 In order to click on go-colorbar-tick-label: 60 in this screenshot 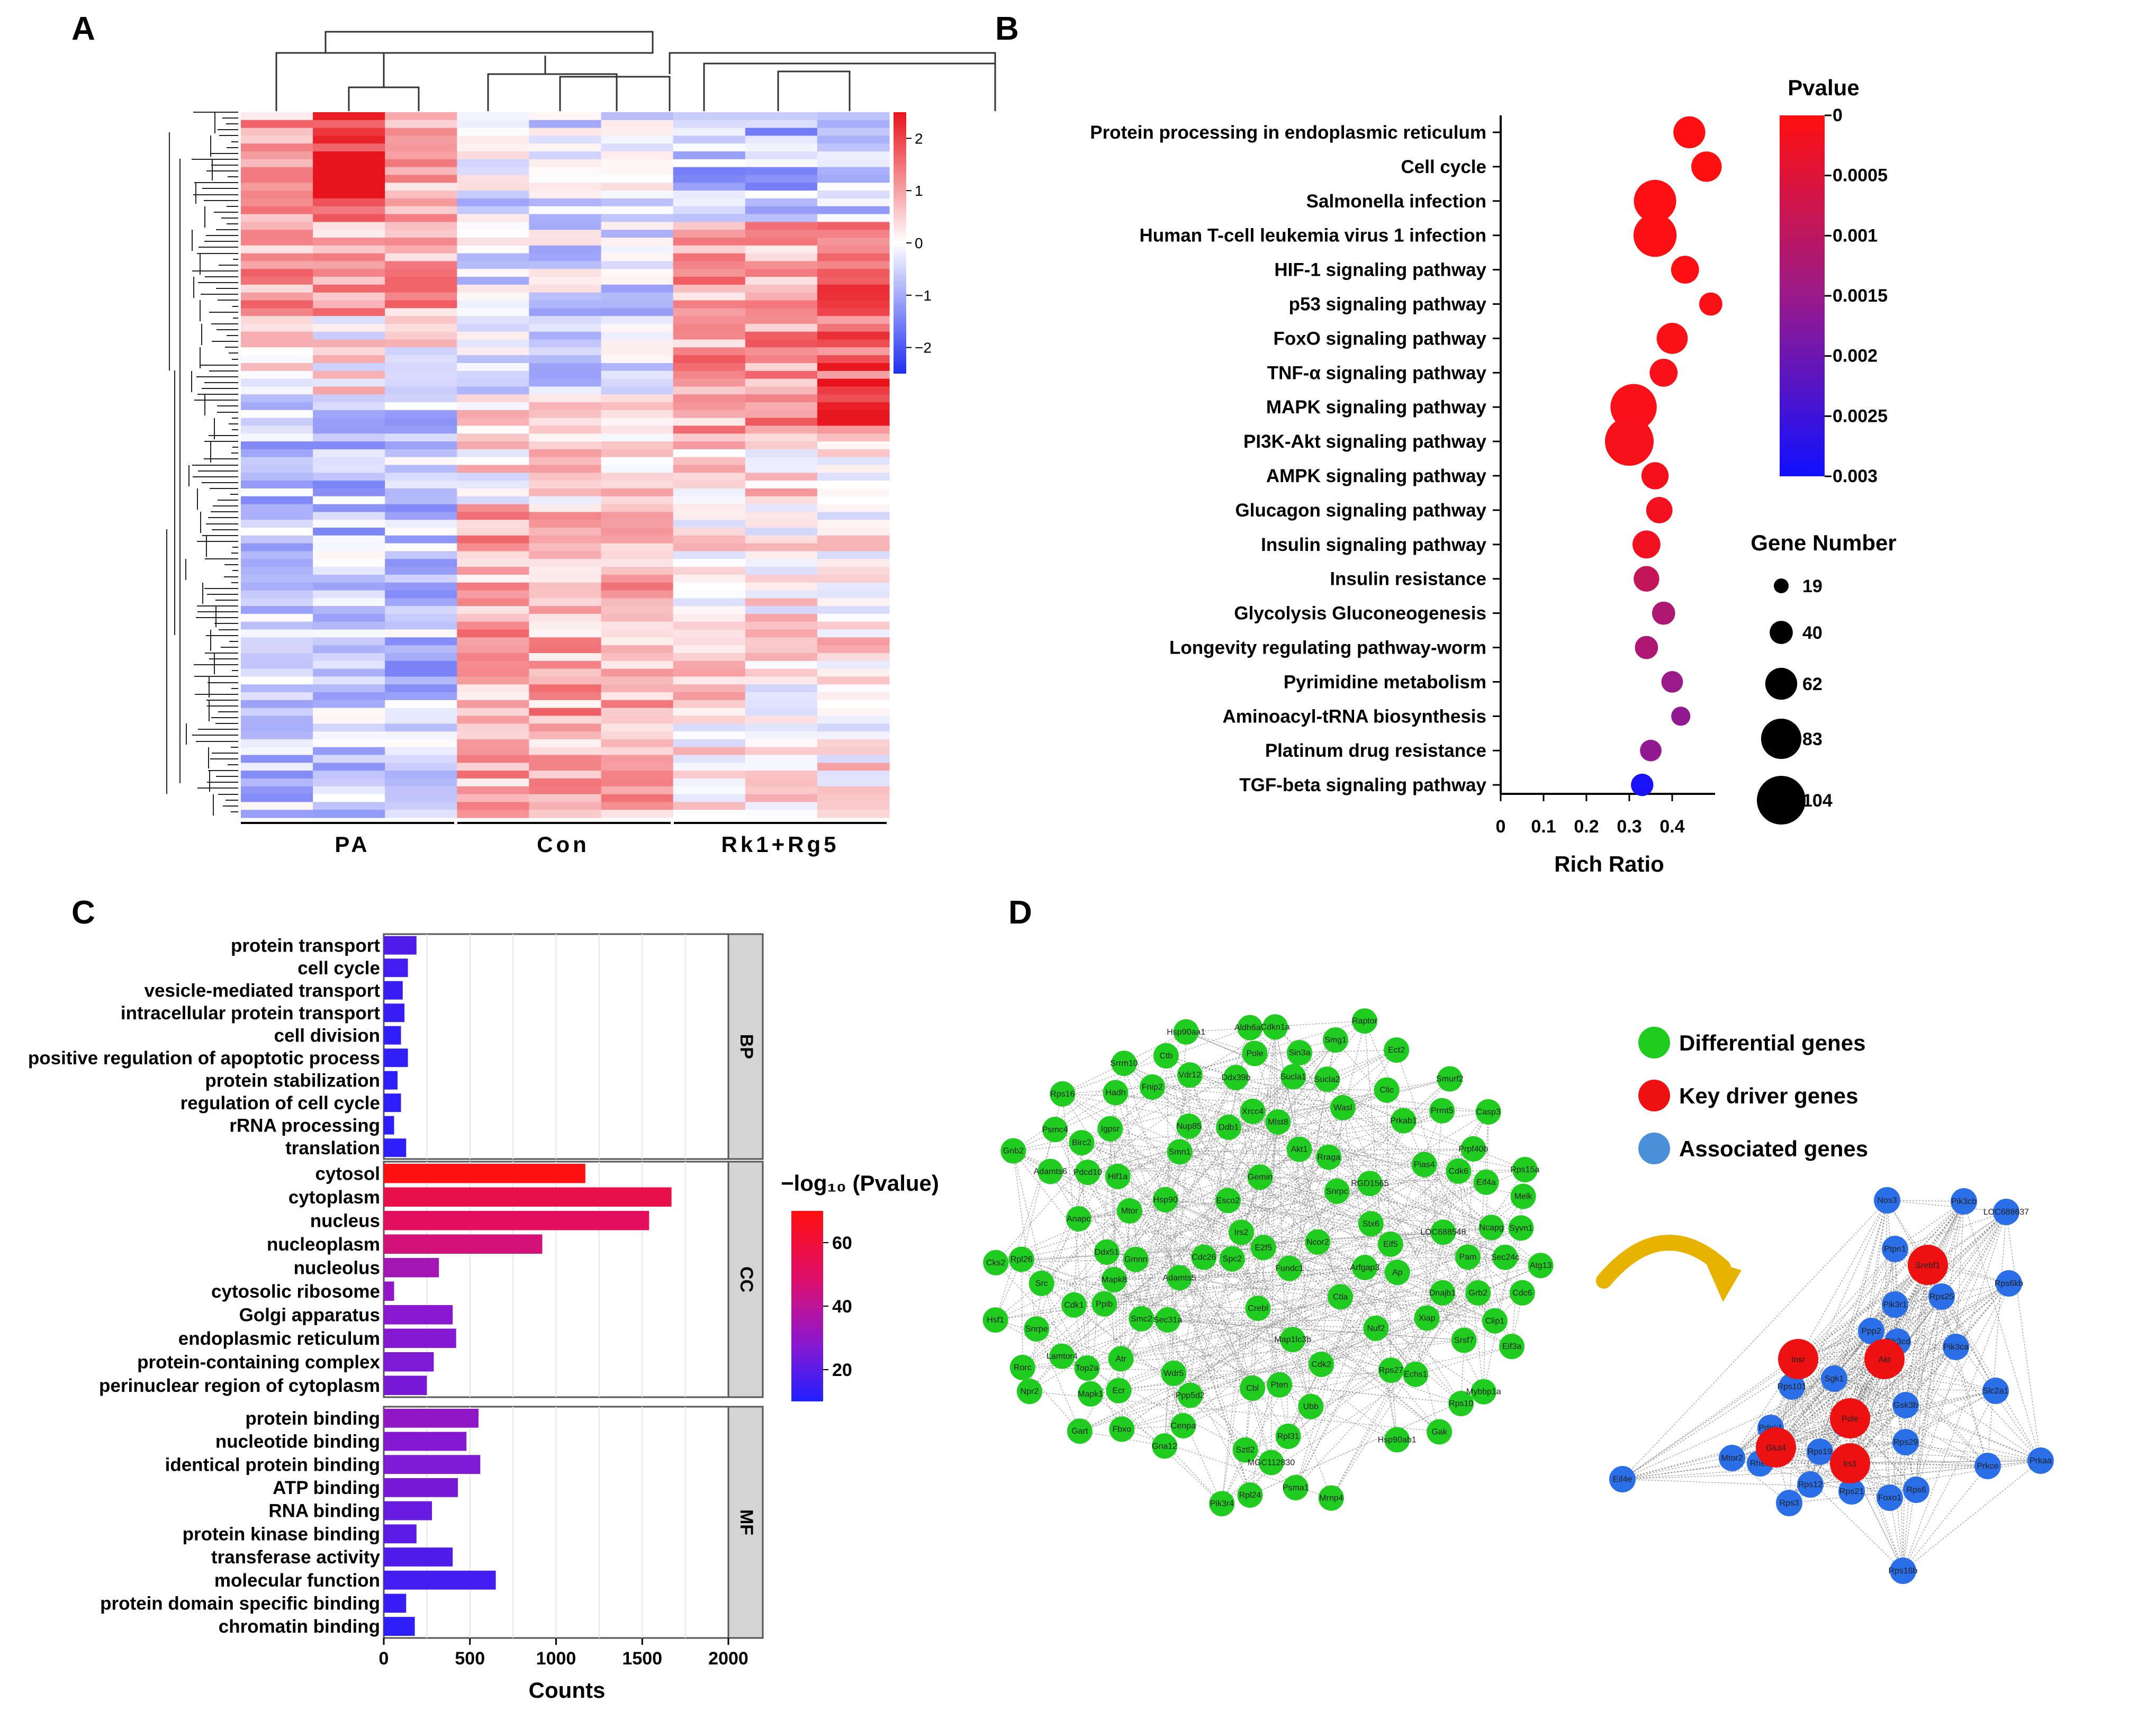, I will do `click(842, 1243)`.